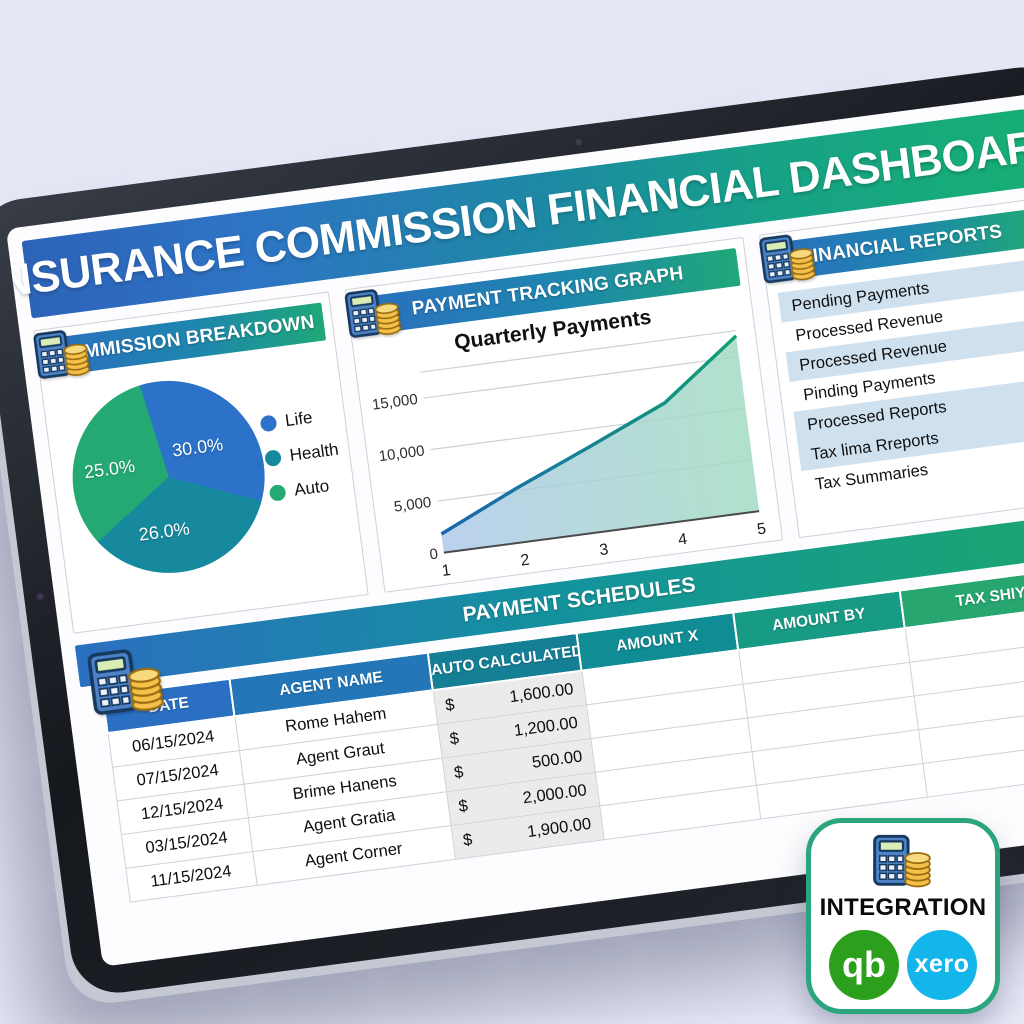  Describe the element at coordinates (312, 488) in the screenshot. I see `legend-label: Auto` at that location.